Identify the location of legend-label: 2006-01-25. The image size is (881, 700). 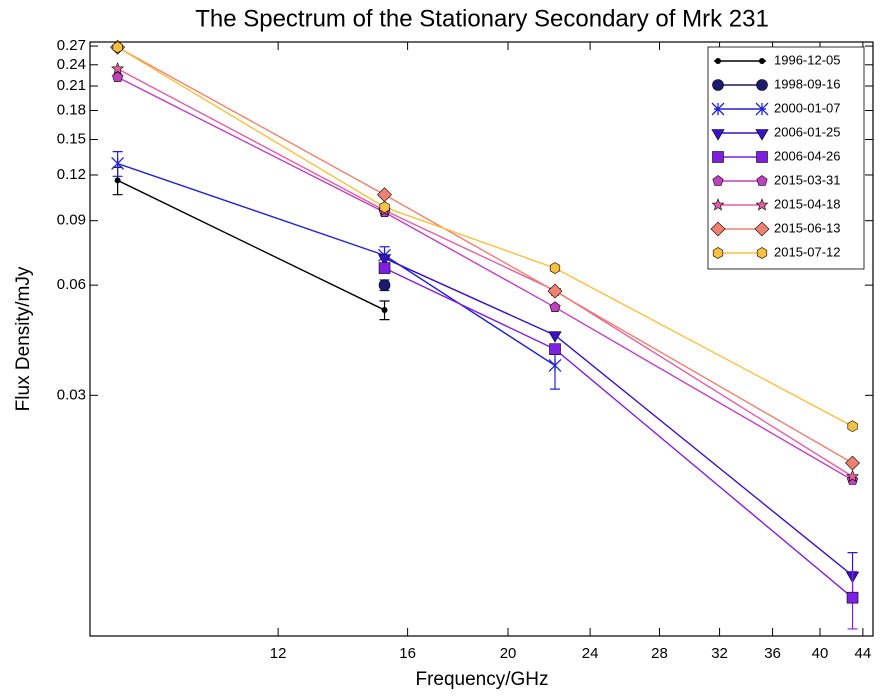
(807, 131).